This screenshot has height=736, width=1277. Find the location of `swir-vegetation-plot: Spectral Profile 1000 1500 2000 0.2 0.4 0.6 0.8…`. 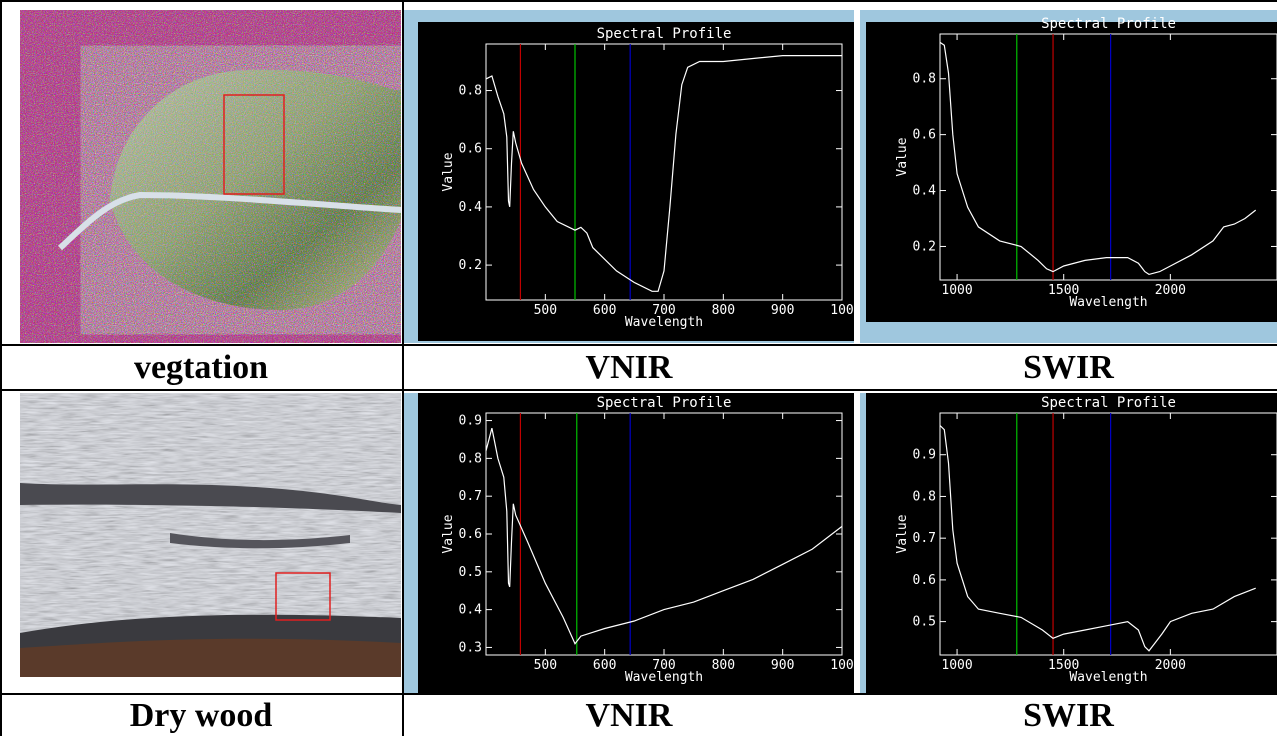

swir-vegetation-plot: Spectral Profile 1000 1500 2000 0.2 0.4 0.6 0.8… is located at coordinates (1068, 176).